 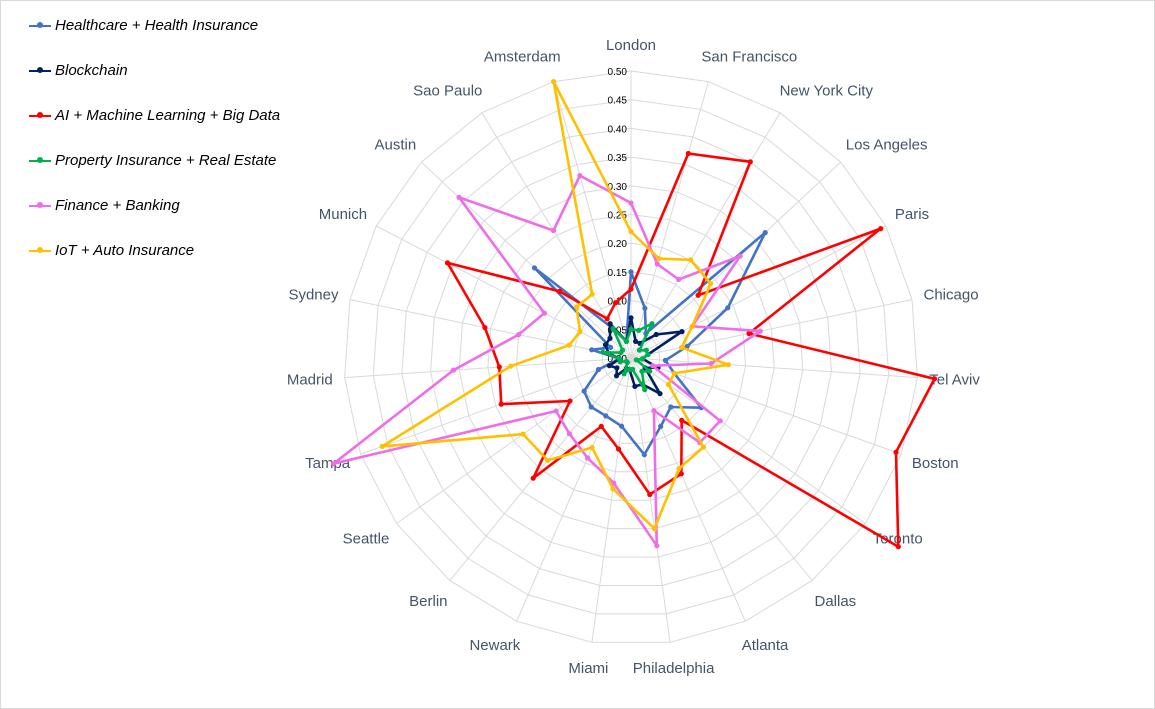 I want to click on category-label: New York City, so click(x=827, y=91).